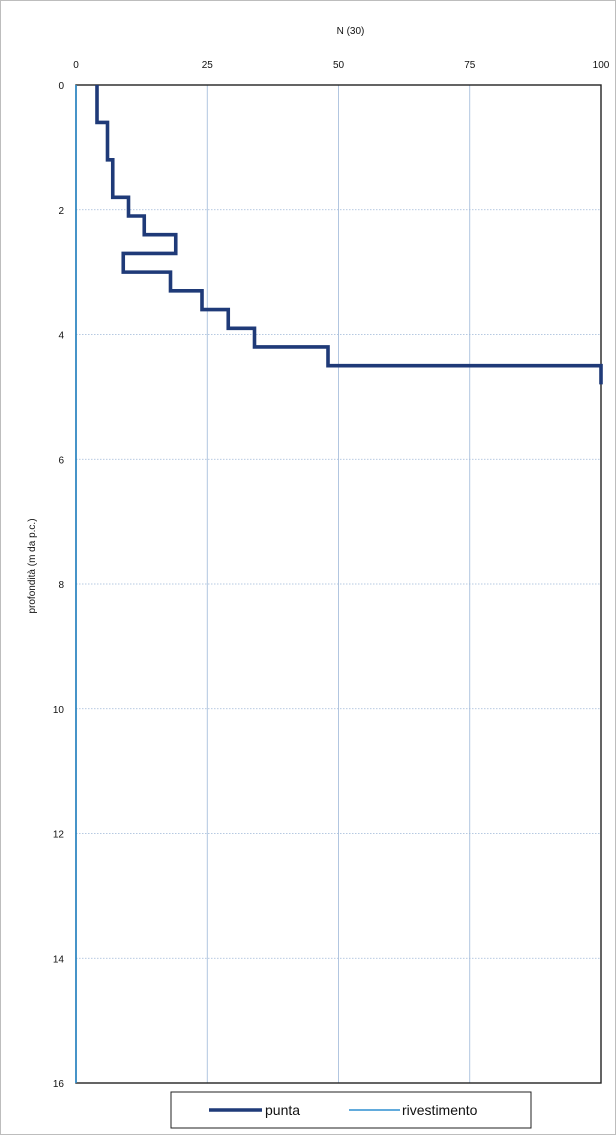  I want to click on y-tick-label: 0, so click(61, 86).